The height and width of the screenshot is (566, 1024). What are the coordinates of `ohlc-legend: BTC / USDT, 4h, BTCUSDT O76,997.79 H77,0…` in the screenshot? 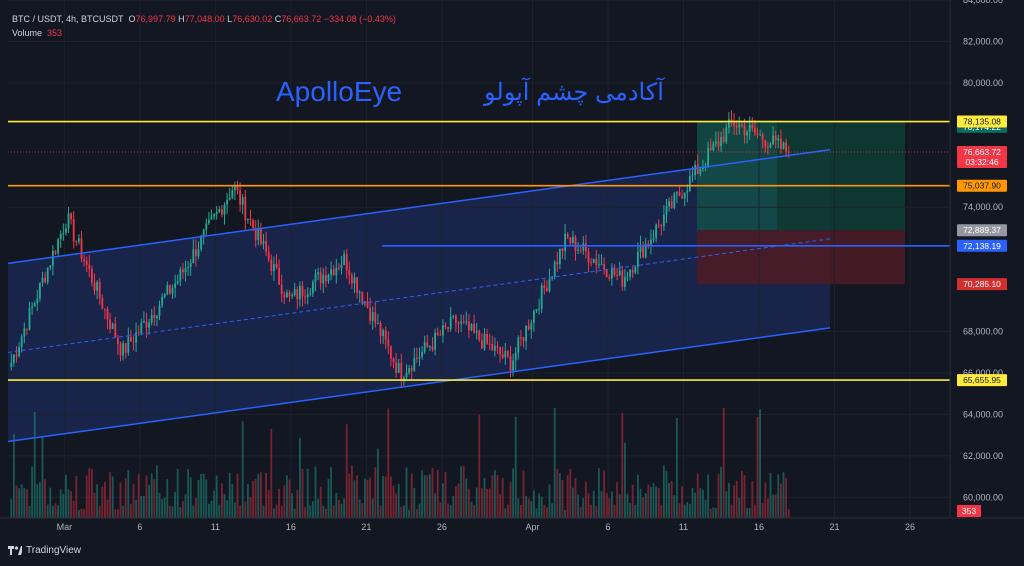 It's located at (204, 19).